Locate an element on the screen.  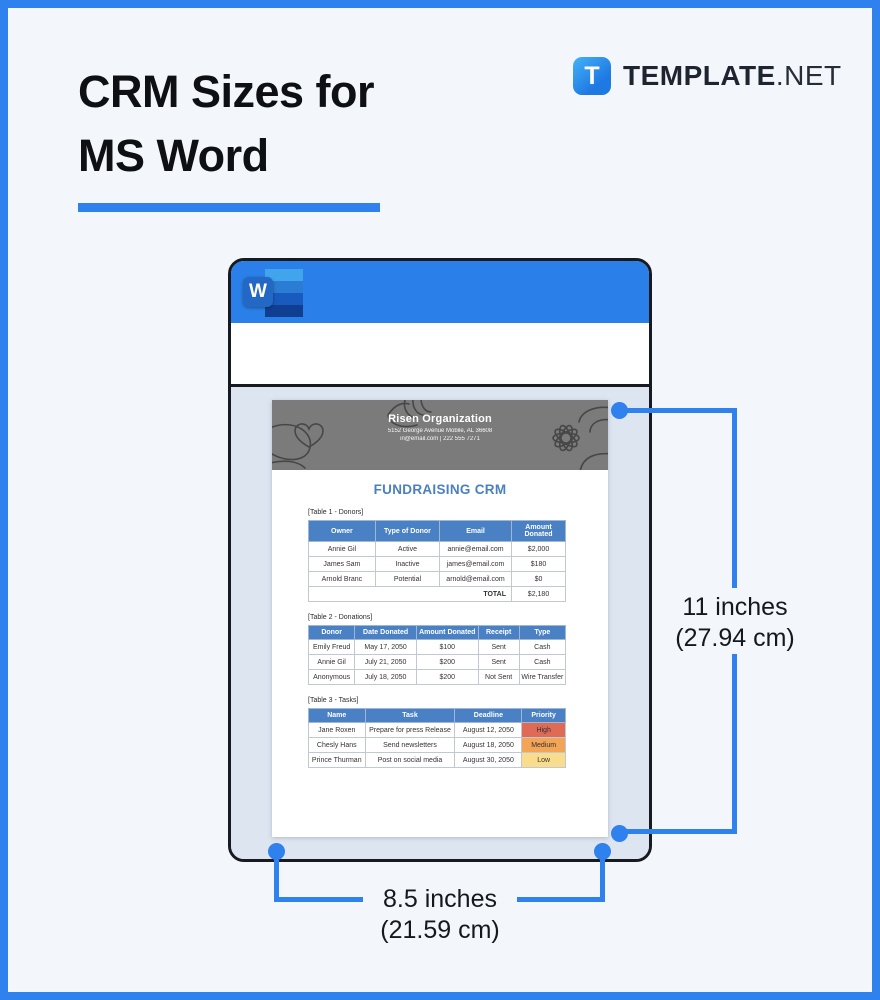
priority-cell: High is located at coordinates (543, 730).